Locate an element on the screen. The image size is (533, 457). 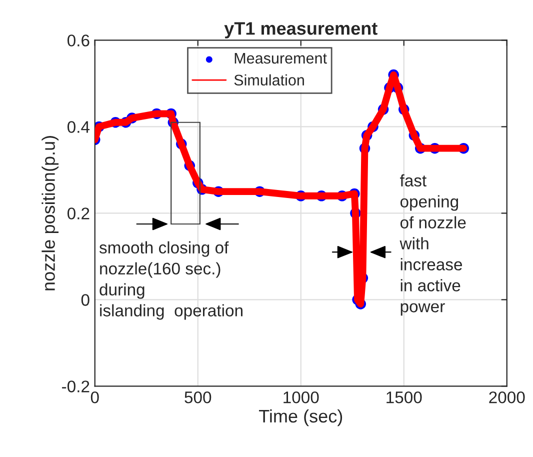
y-axis-title: nozzle position(p.u) is located at coordinates (50, 213).